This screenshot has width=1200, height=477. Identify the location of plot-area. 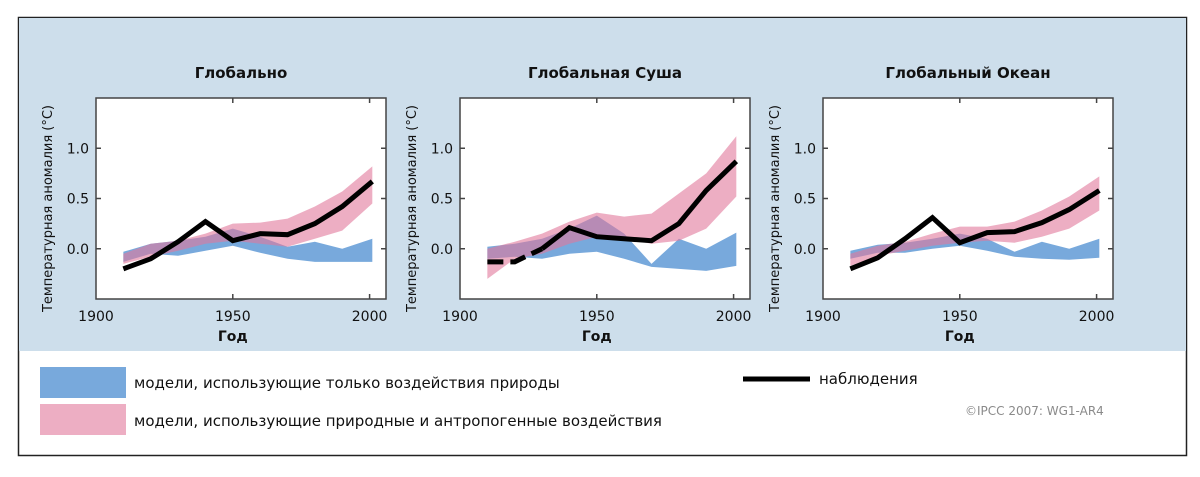
(968, 198).